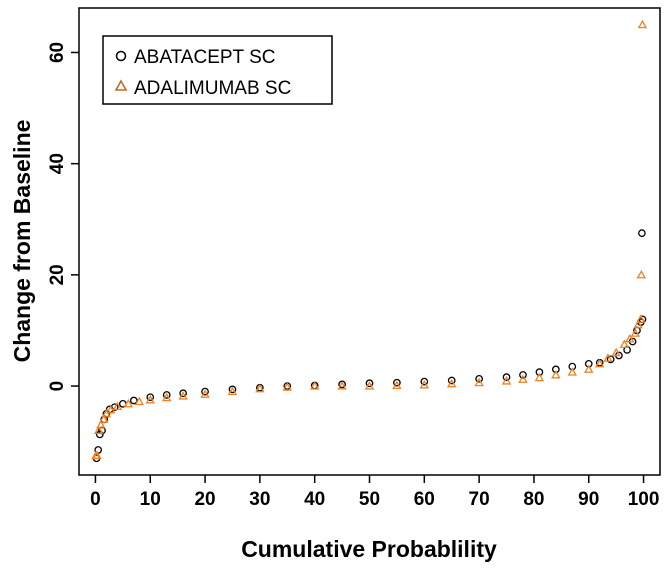 The height and width of the screenshot is (573, 667). Describe the element at coordinates (533, 499) in the screenshot. I see `x-tick-label: 80` at that location.